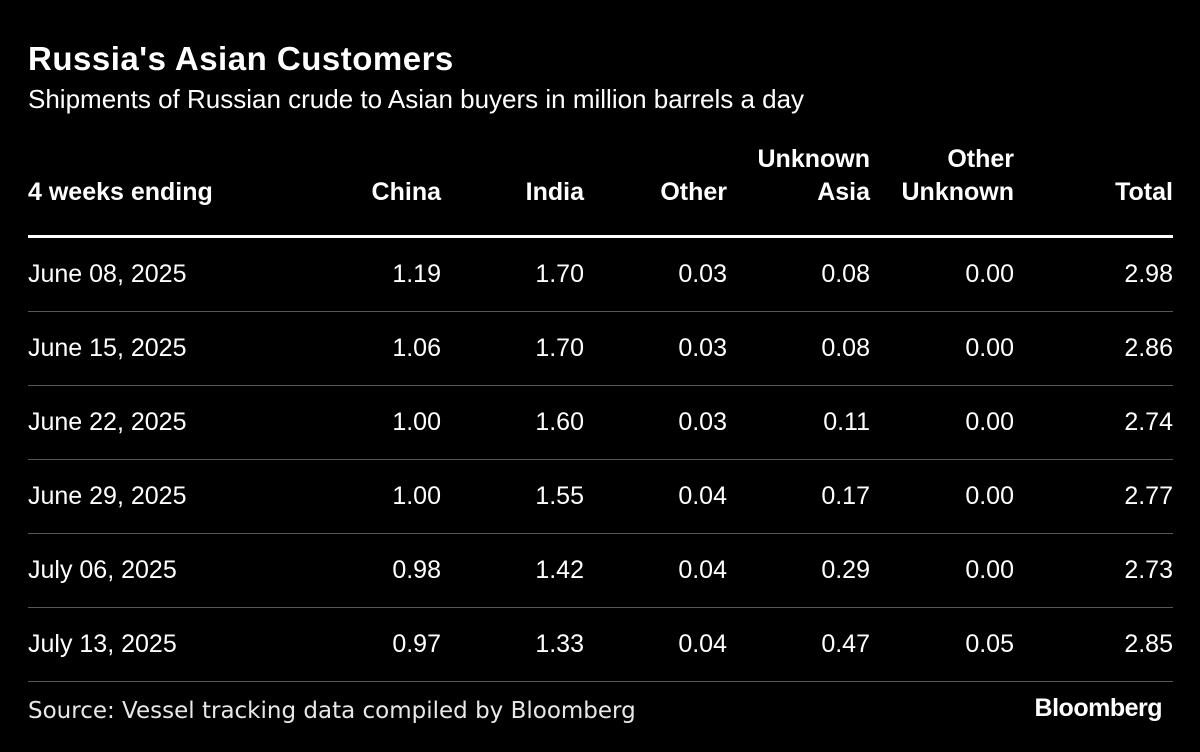  Describe the element at coordinates (163, 644) in the screenshot. I see `cell-date: July 13, 2025` at that location.